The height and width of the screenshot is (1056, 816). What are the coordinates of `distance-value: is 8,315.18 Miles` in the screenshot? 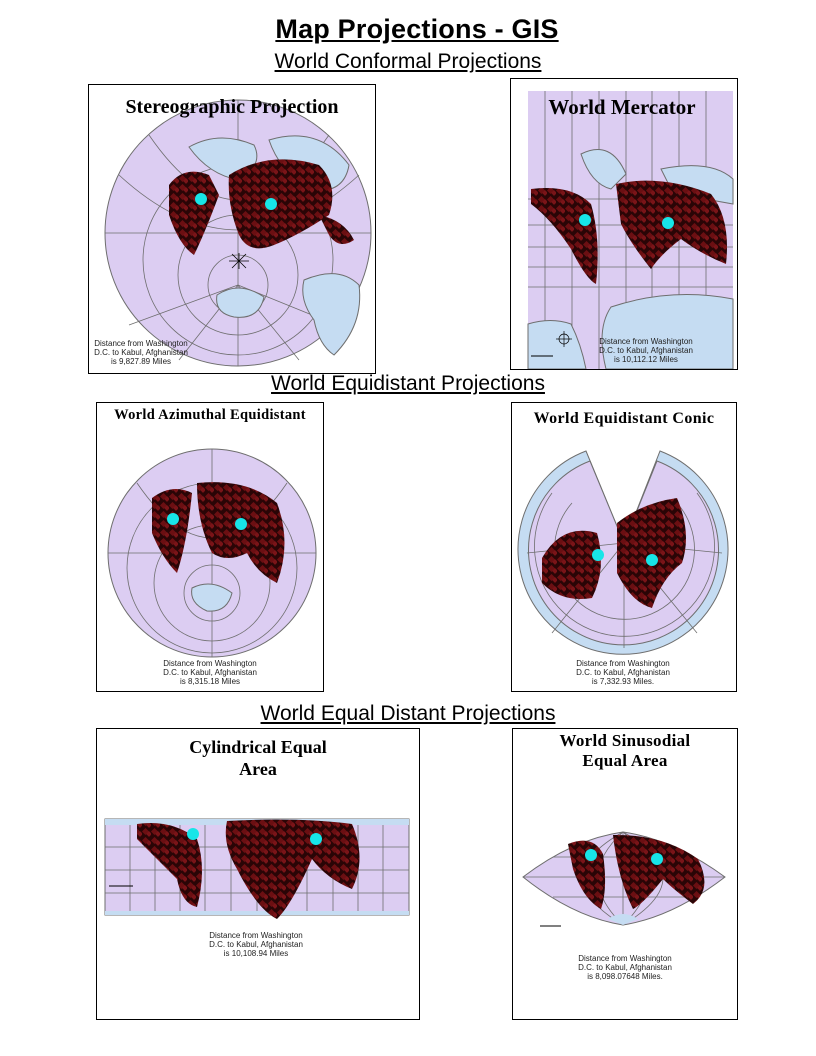 It's located at (210, 681).